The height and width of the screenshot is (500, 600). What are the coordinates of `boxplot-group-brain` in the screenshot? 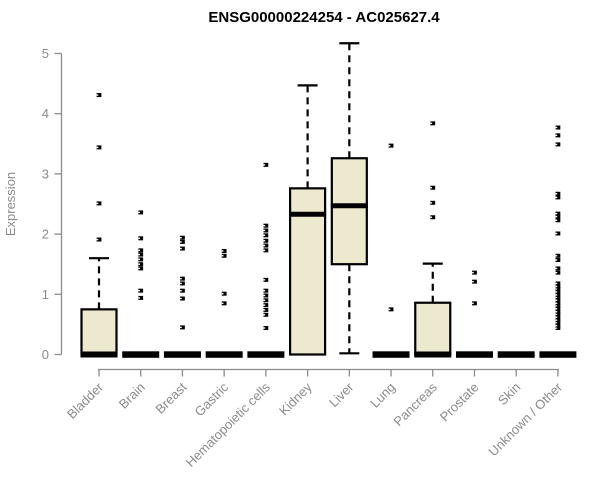 It's located at (141, 284).